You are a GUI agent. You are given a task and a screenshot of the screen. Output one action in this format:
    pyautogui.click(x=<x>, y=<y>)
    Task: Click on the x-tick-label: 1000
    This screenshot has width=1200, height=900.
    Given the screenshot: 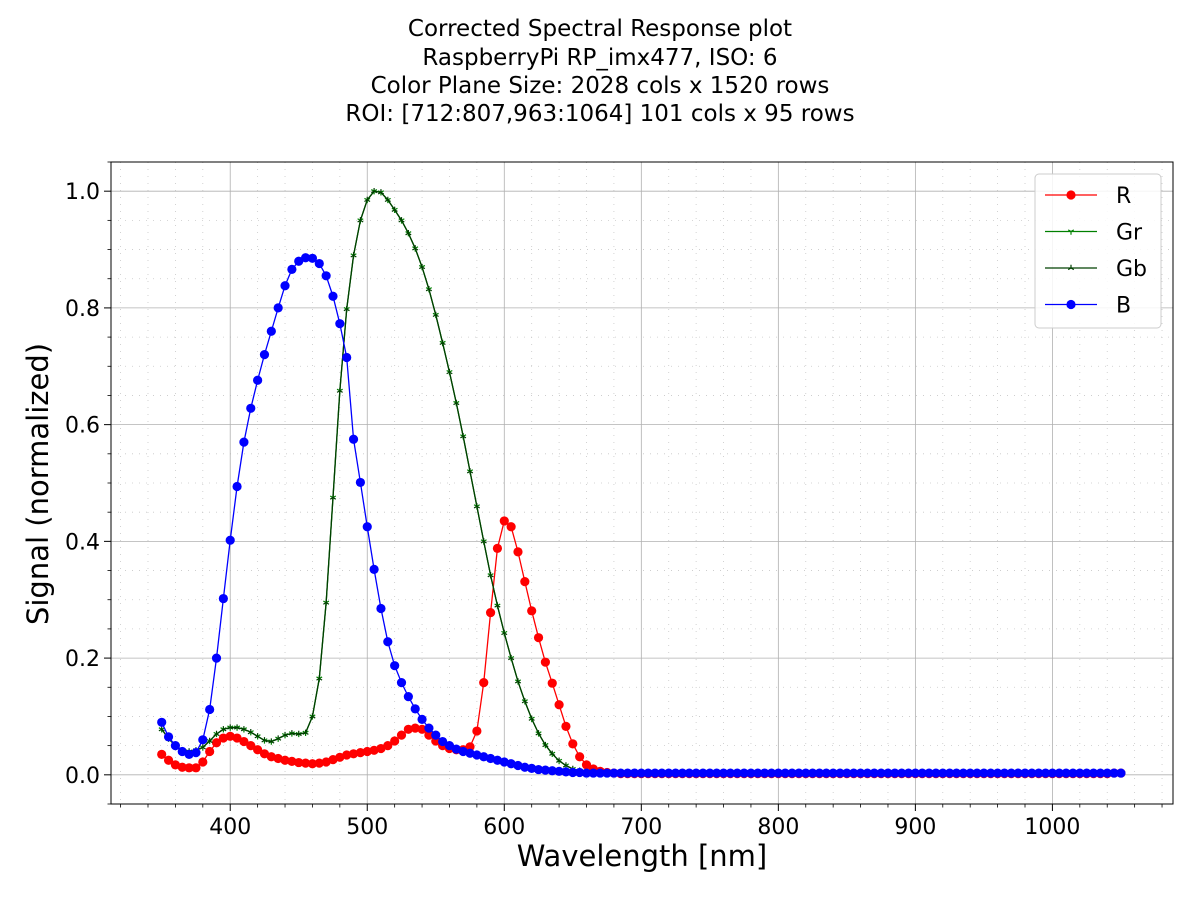 What is the action you would take?
    pyautogui.click(x=1052, y=827)
    